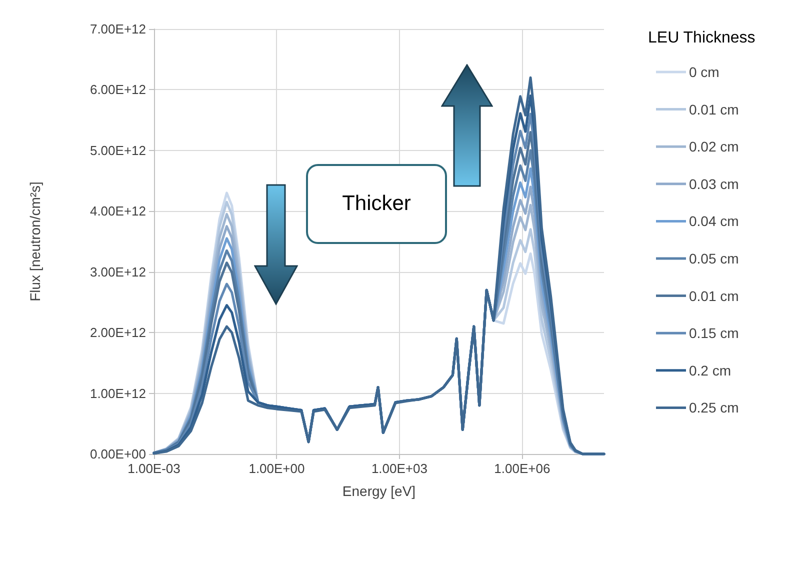 The width and height of the screenshot is (787, 566). I want to click on y-tick-label: 0.00E+00, so click(118, 454).